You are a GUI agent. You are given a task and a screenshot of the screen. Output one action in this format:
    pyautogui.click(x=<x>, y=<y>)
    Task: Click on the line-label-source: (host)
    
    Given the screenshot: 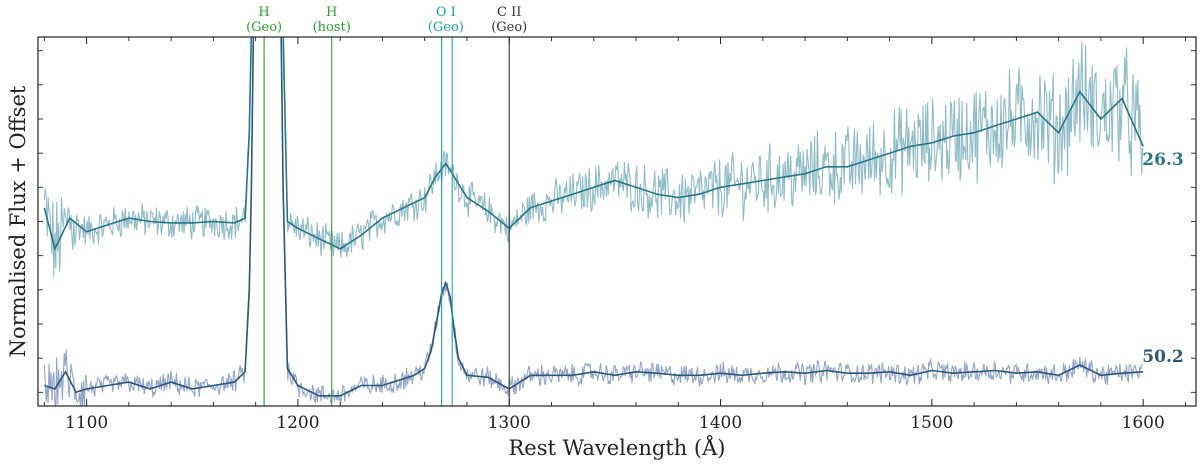 What is the action you would take?
    pyautogui.click(x=332, y=27)
    